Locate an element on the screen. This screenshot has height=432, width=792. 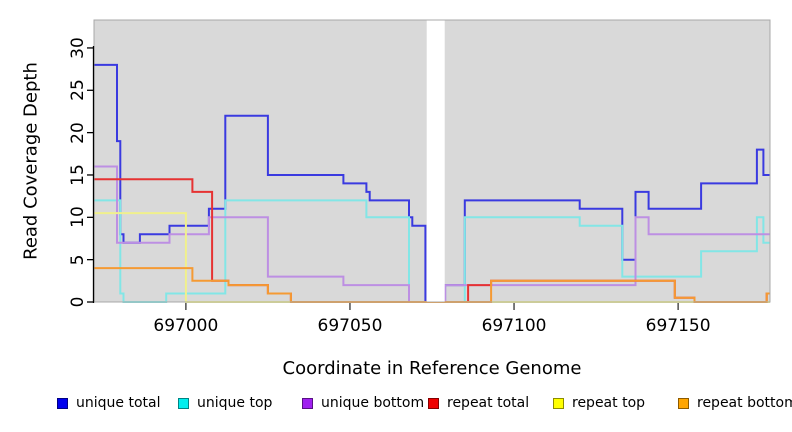
legend-item-unique-top: unique top is located at coordinates (225, 403).